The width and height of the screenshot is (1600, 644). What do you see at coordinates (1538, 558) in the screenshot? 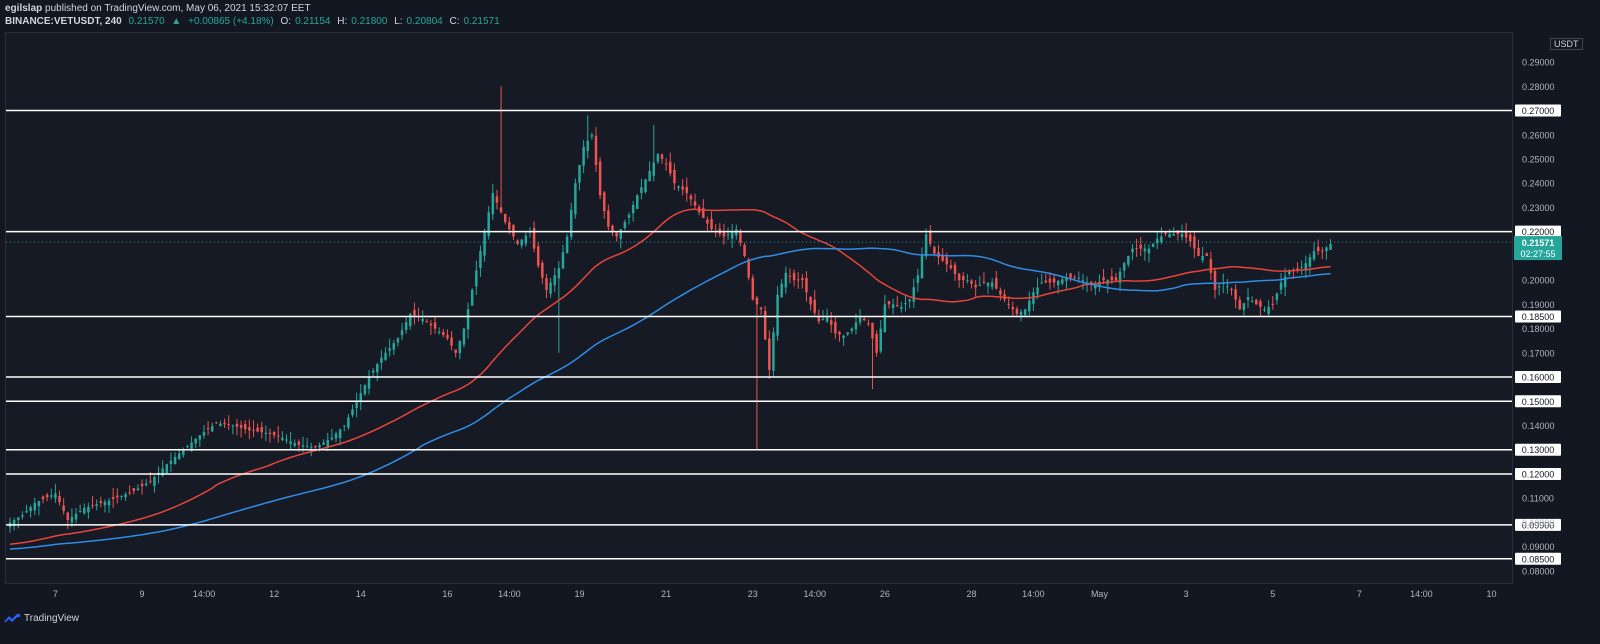
I see `level-price-tag` at bounding box center [1538, 558].